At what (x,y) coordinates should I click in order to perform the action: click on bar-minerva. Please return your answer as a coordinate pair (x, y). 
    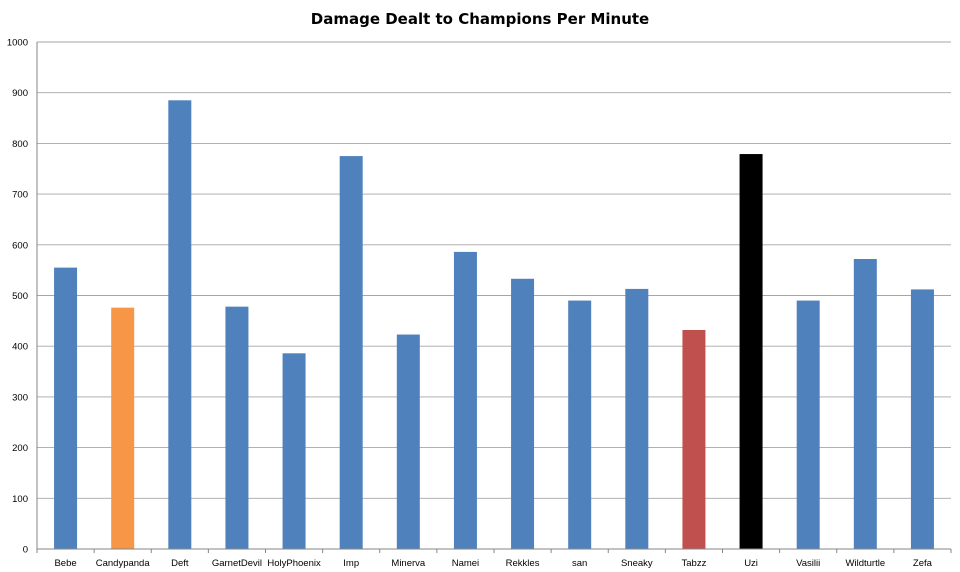
    Looking at the image, I should click on (408, 441).